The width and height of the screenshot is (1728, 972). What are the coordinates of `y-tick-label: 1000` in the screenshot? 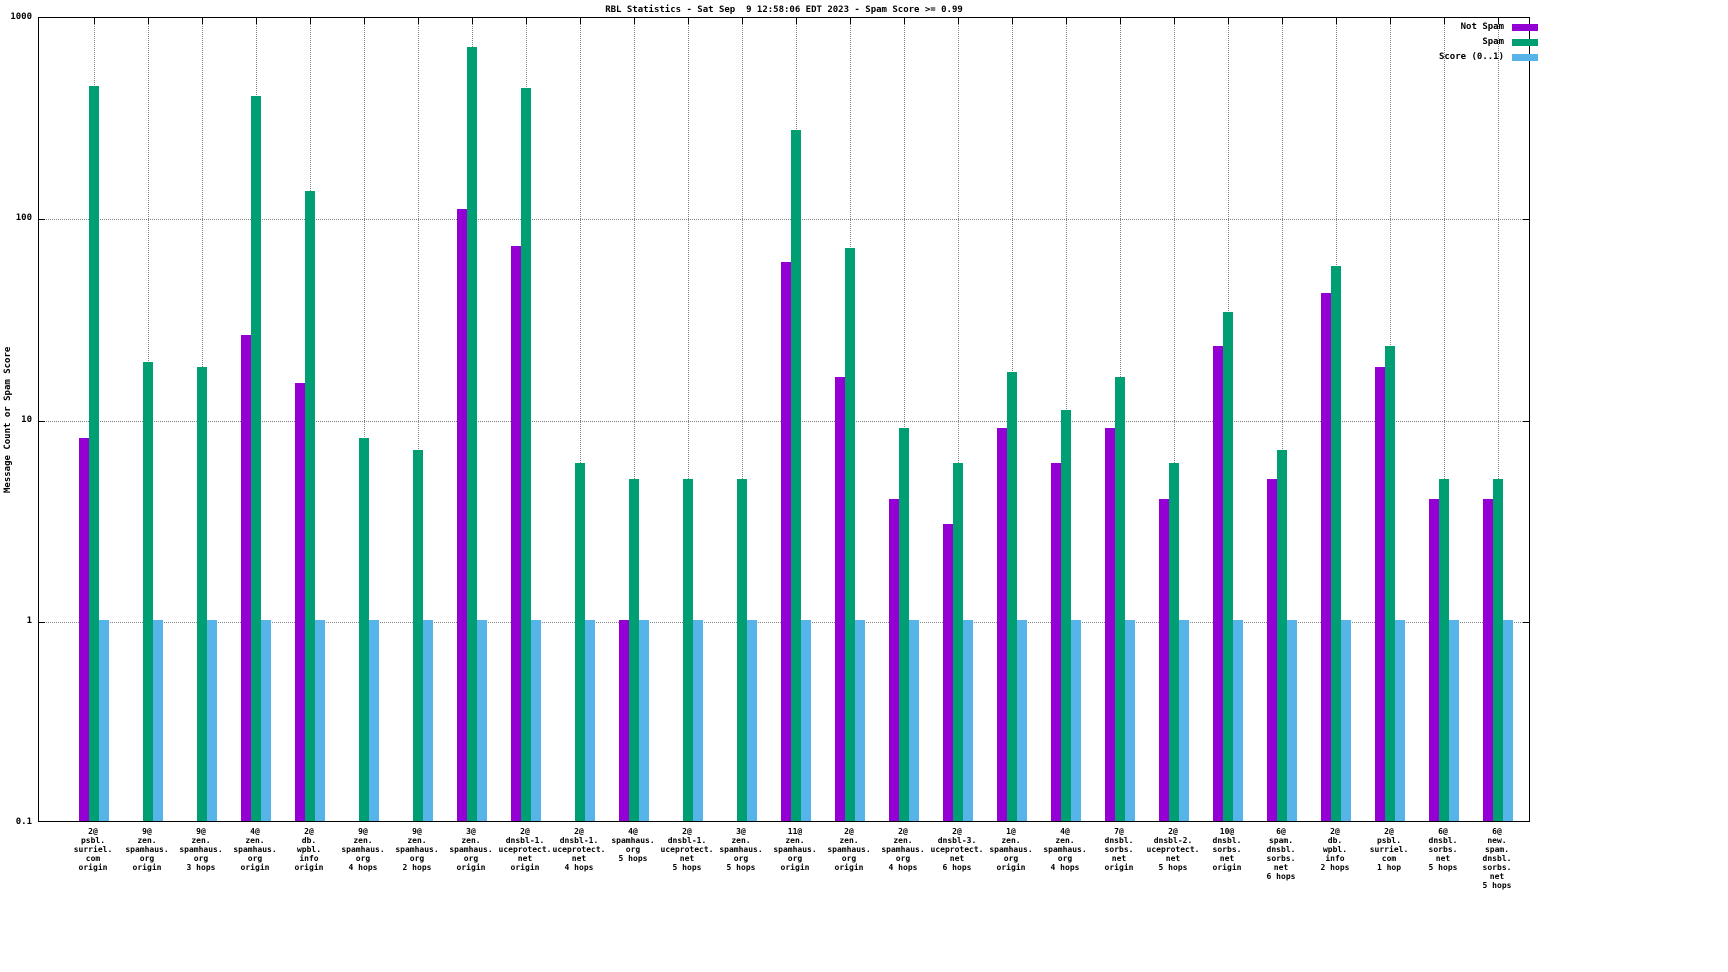 It's located at (21, 17).